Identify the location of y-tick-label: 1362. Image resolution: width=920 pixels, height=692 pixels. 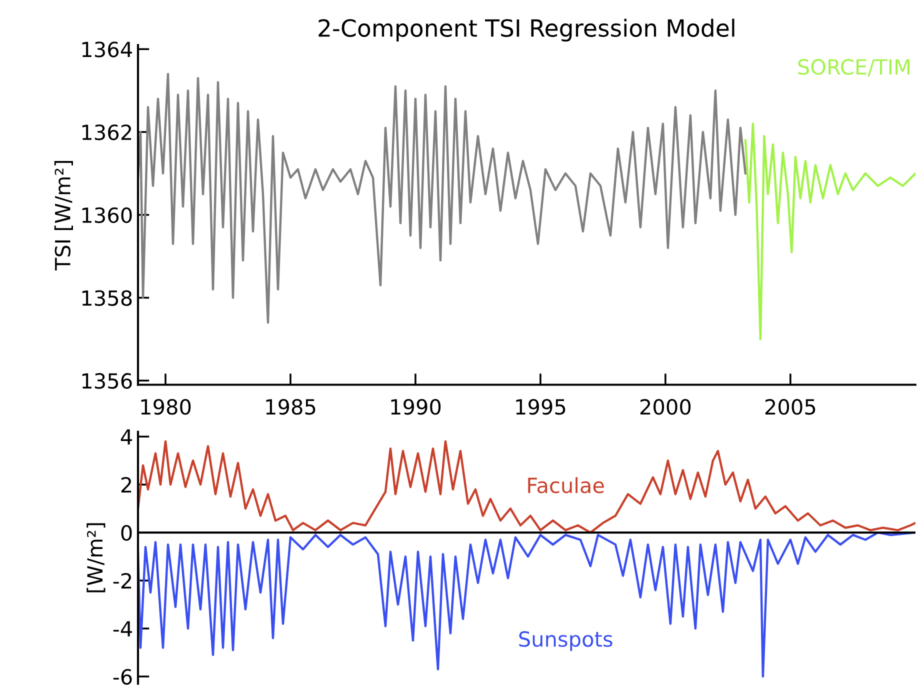
(107, 132).